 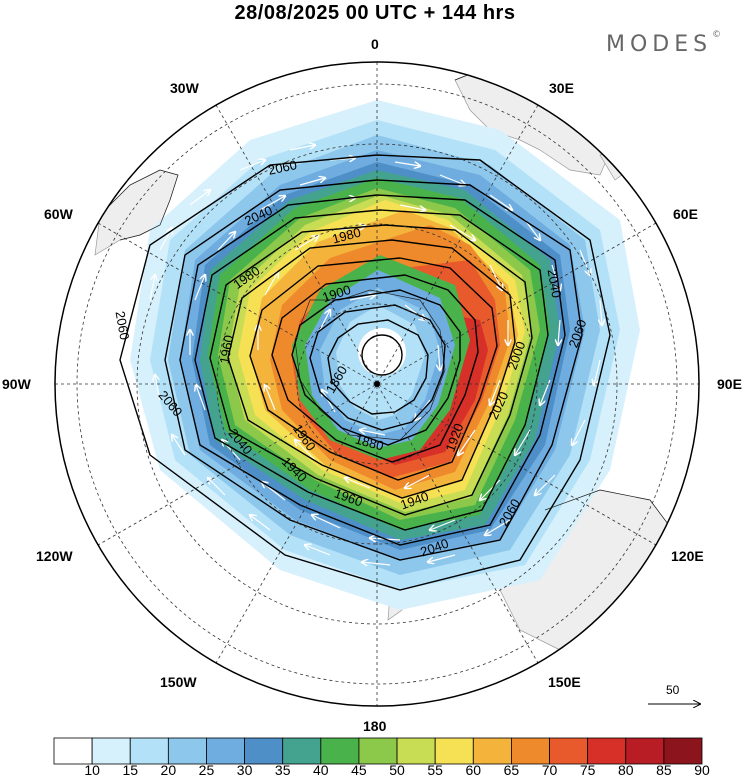 I want to click on brand-logo: MODES©, so click(x=664, y=43).